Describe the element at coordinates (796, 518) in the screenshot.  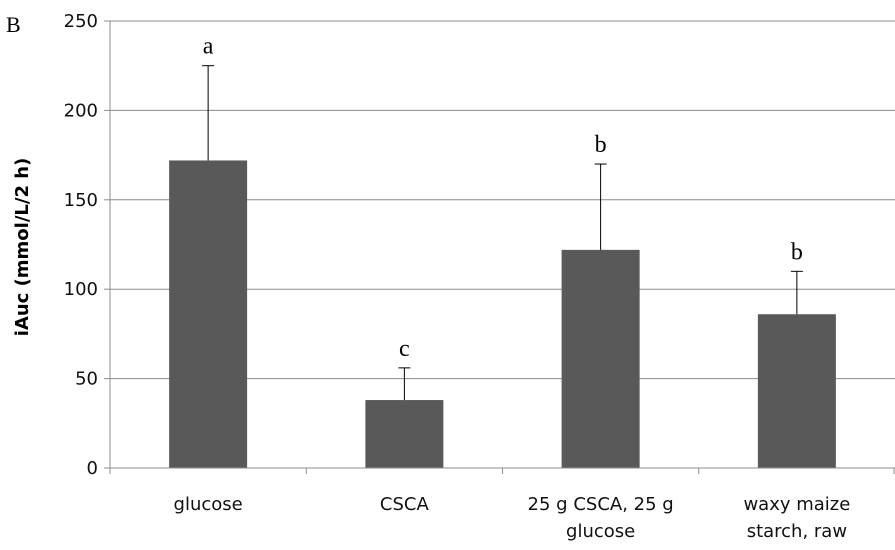
I see `x-category-label: waxy maize starch, raw` at that location.